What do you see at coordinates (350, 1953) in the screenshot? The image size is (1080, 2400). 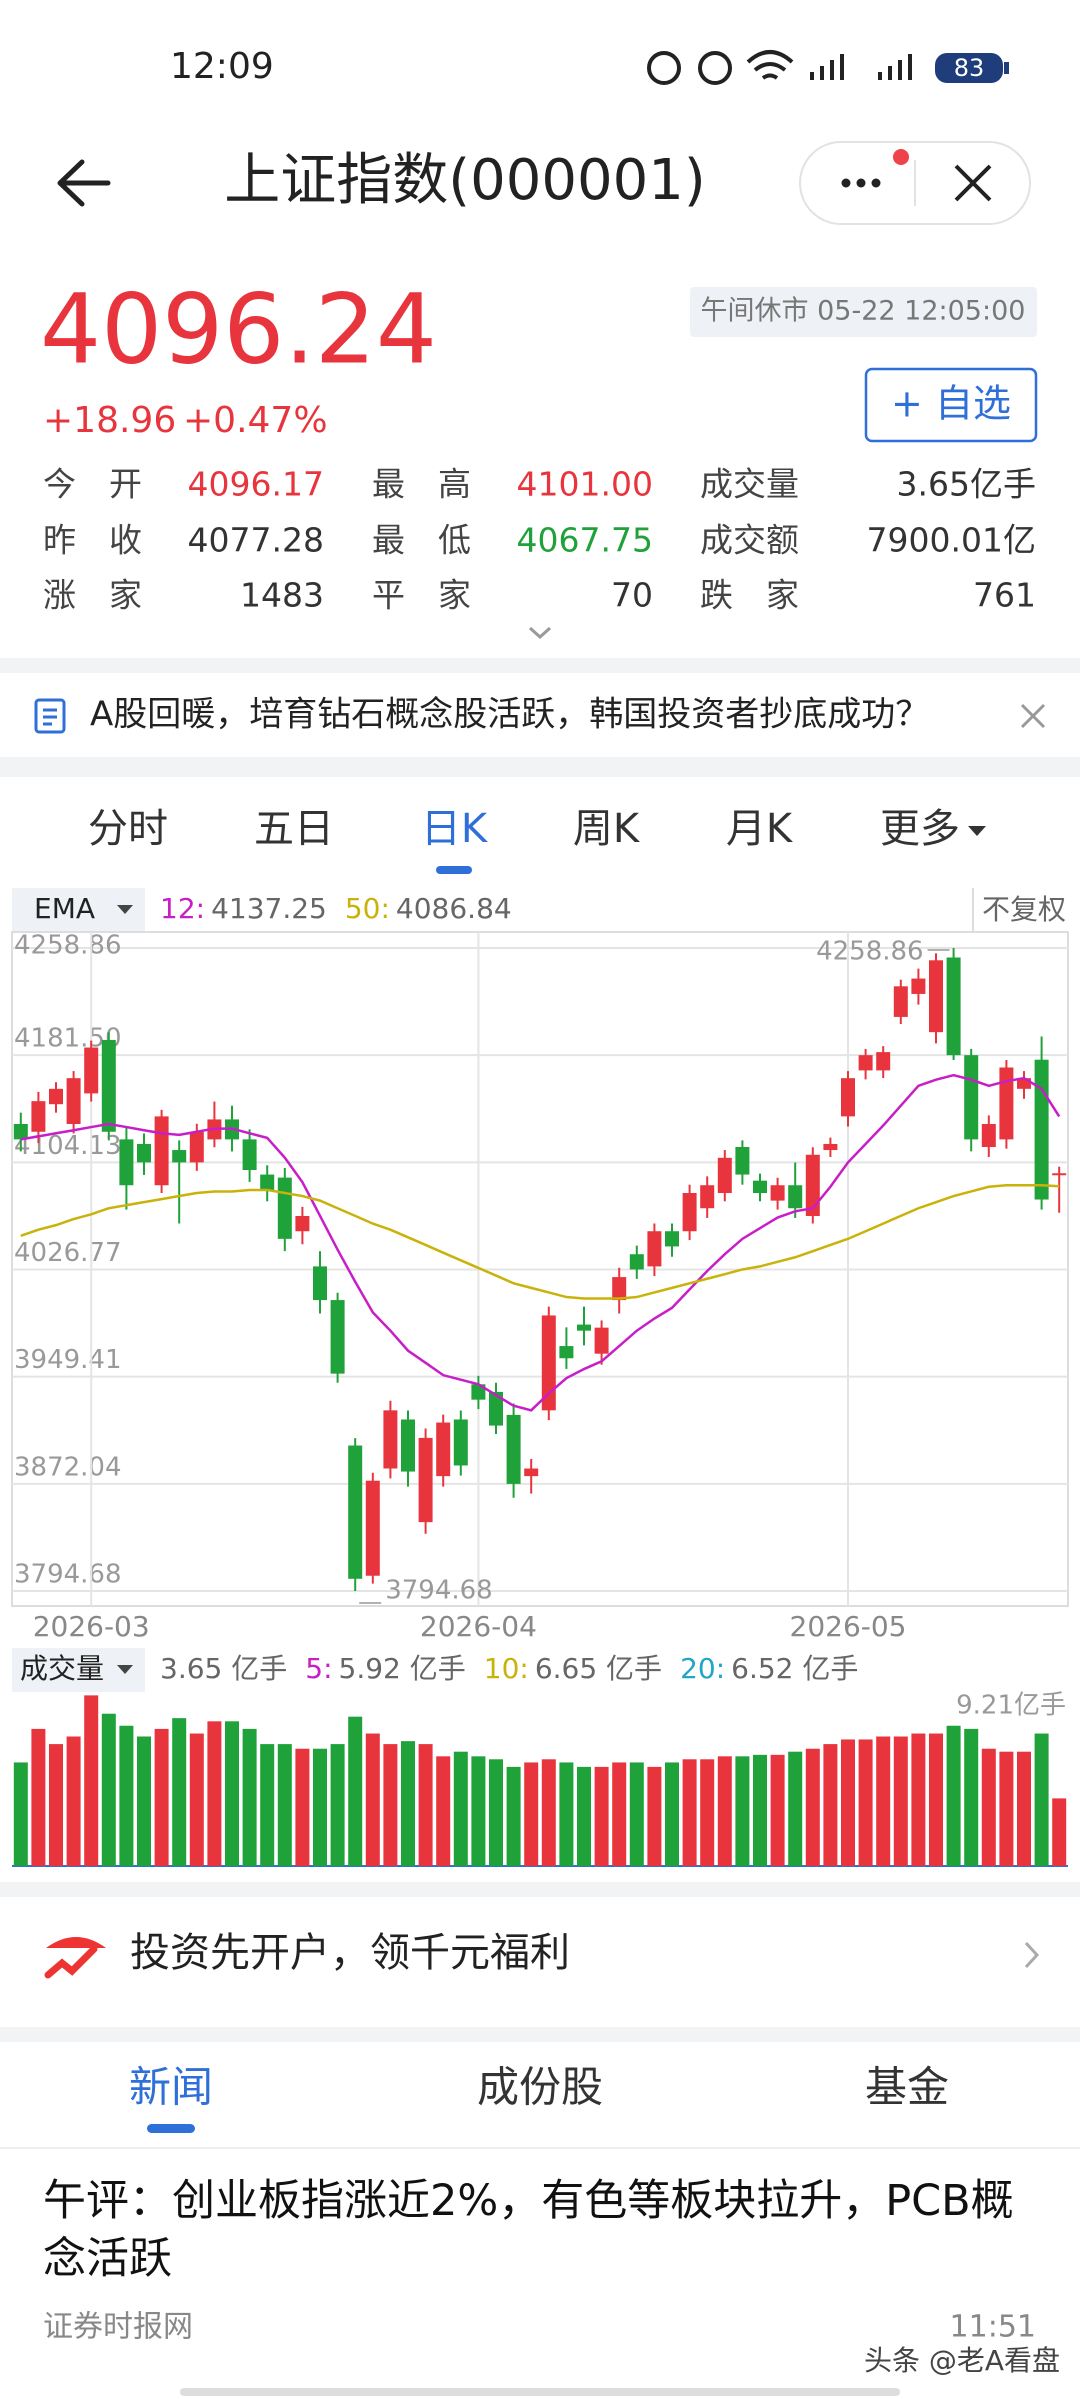 I see `promo-text: 投资先开户，领千元福利` at bounding box center [350, 1953].